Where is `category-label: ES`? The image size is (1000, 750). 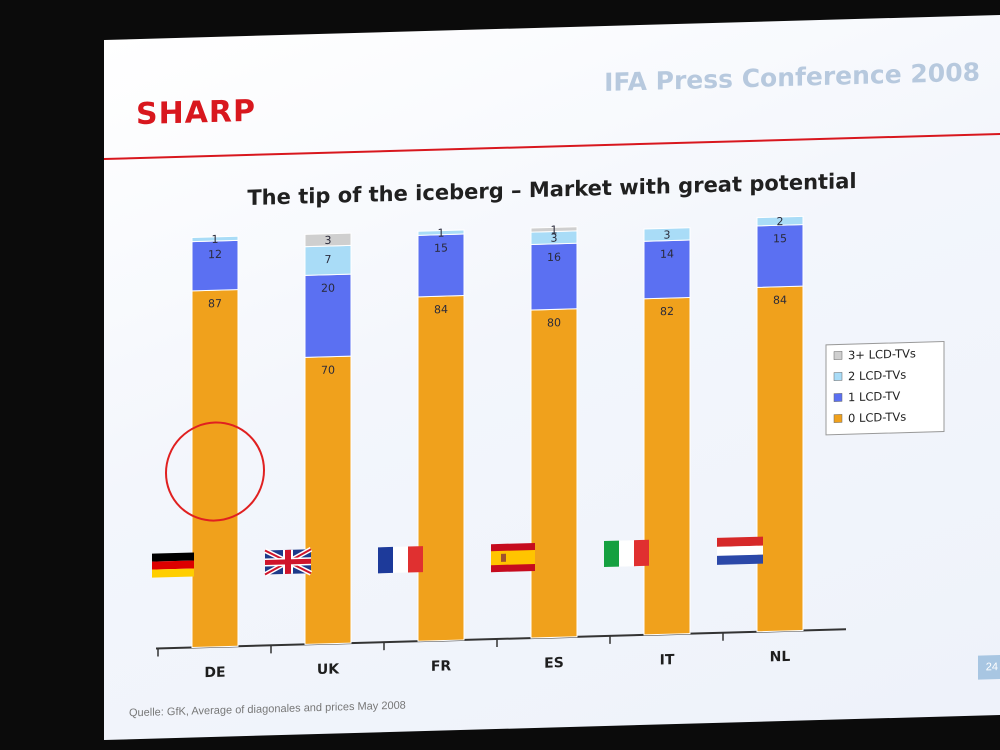
category-label: ES is located at coordinates (554, 663).